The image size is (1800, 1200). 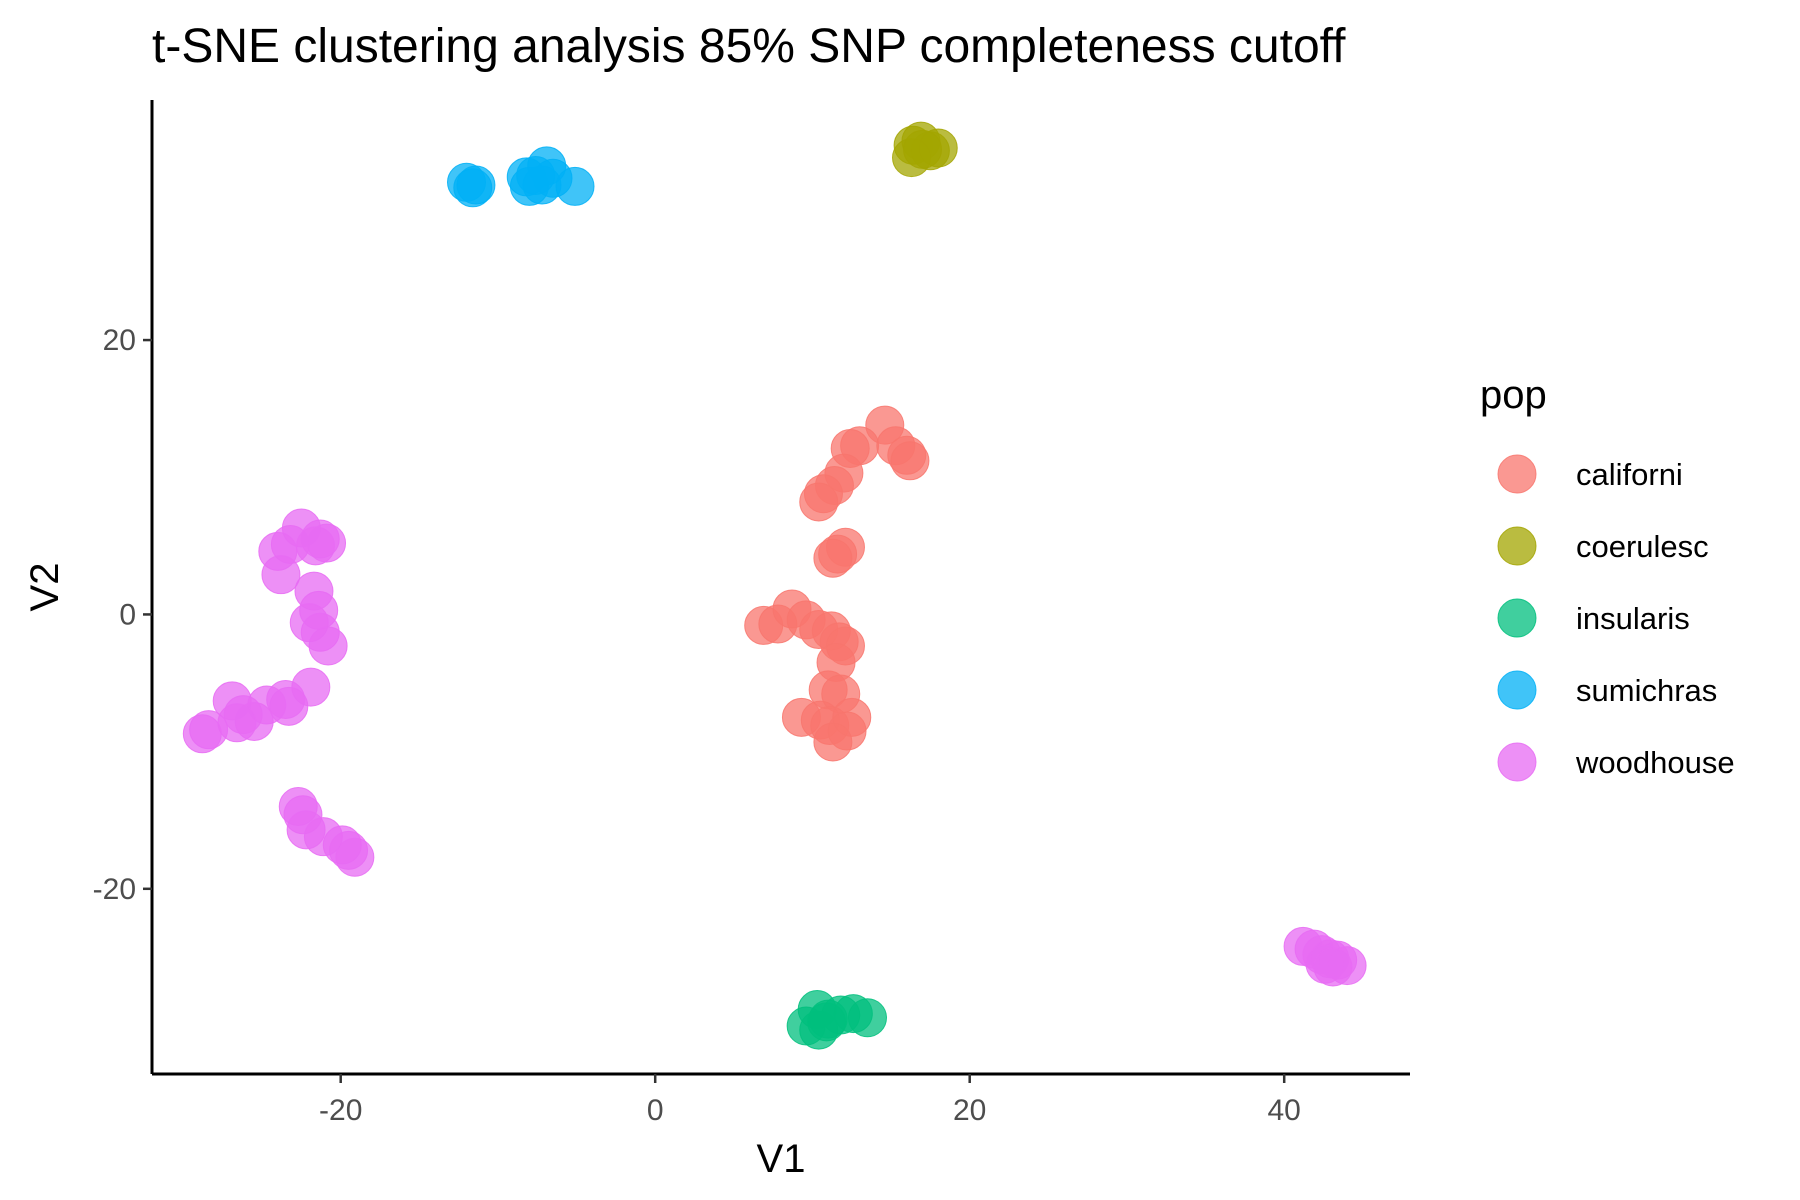 I want to click on legend-item: insularis, so click(x=1593, y=618).